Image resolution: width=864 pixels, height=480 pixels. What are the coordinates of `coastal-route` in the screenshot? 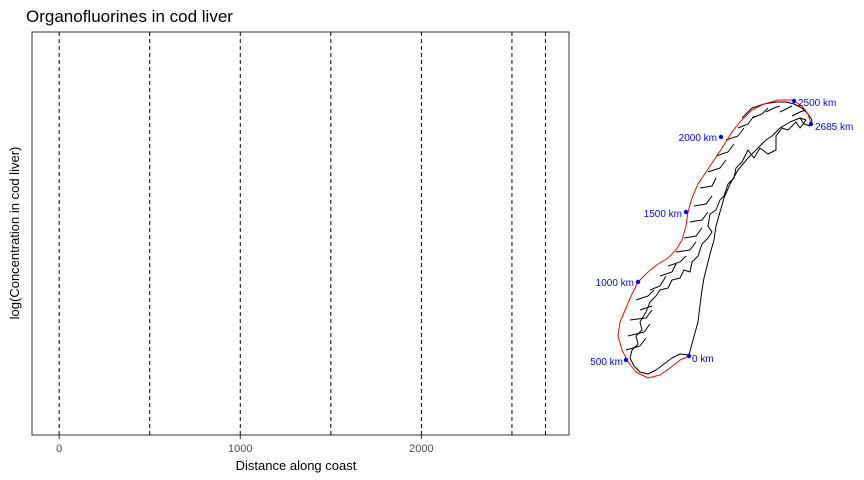 It's located at (714, 239).